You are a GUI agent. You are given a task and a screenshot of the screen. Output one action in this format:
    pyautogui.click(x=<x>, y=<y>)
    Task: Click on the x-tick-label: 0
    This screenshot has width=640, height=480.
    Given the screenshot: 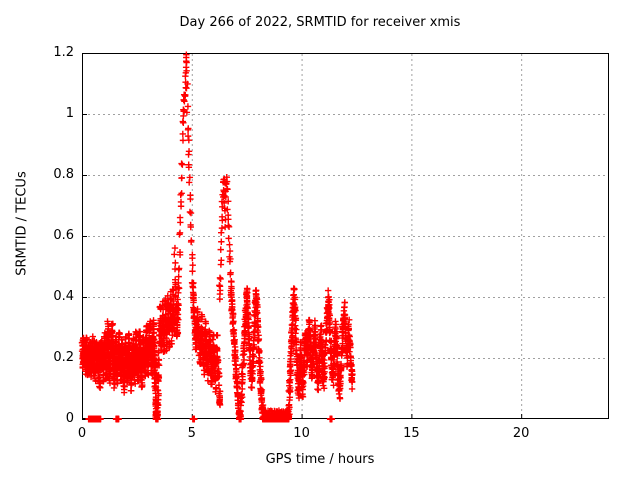 What is the action you would take?
    pyautogui.click(x=82, y=433)
    